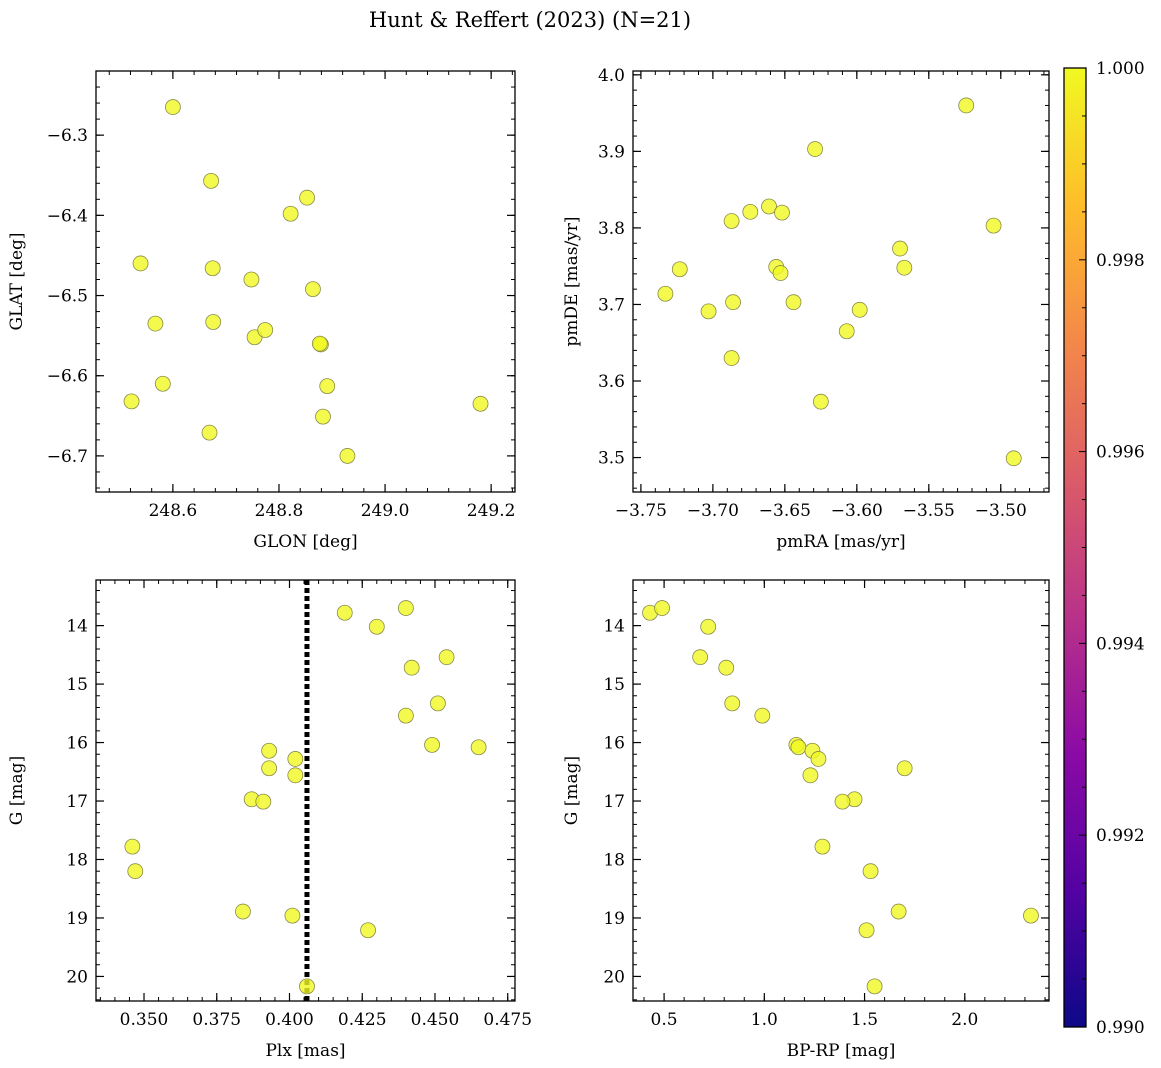  What do you see at coordinates (77, 860) in the screenshot?
I see `y-tick-label: 18` at bounding box center [77, 860].